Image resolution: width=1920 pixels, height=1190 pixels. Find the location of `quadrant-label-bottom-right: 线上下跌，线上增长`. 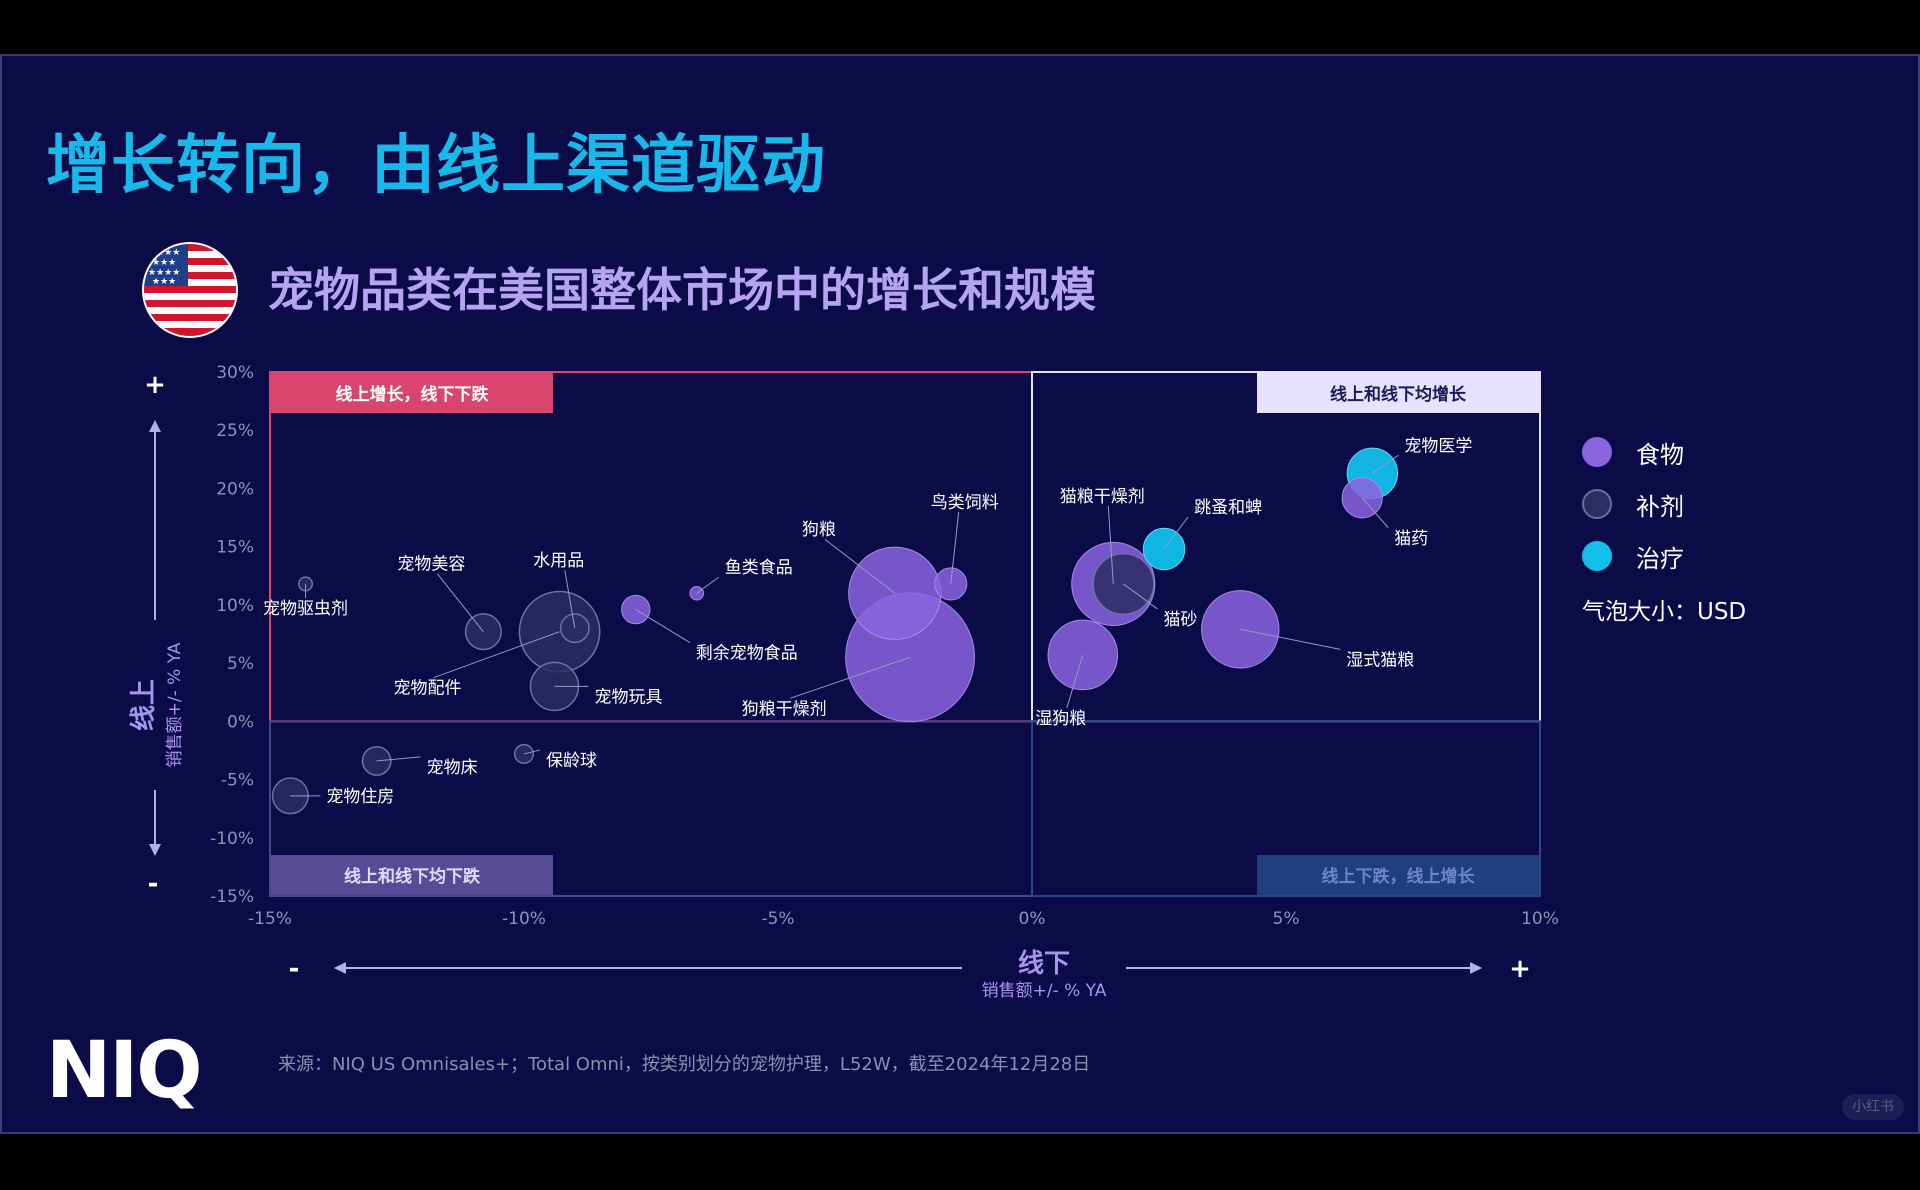

quadrant-label-bottom-right: 线上下跌，线上增长 is located at coordinates (1399, 876).